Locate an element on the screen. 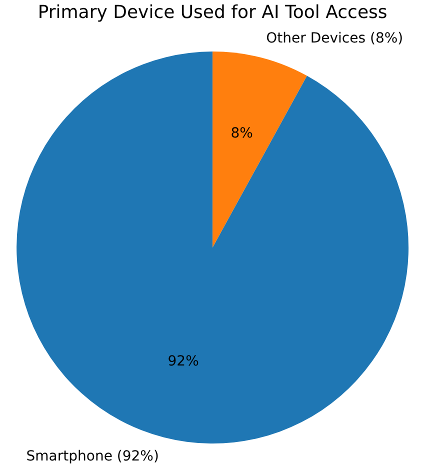  slice-label: Smartphone (92%) is located at coordinates (92, 456).